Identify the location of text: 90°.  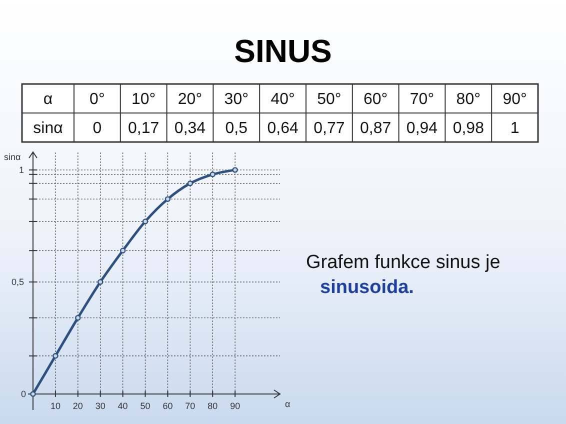
(514, 99).